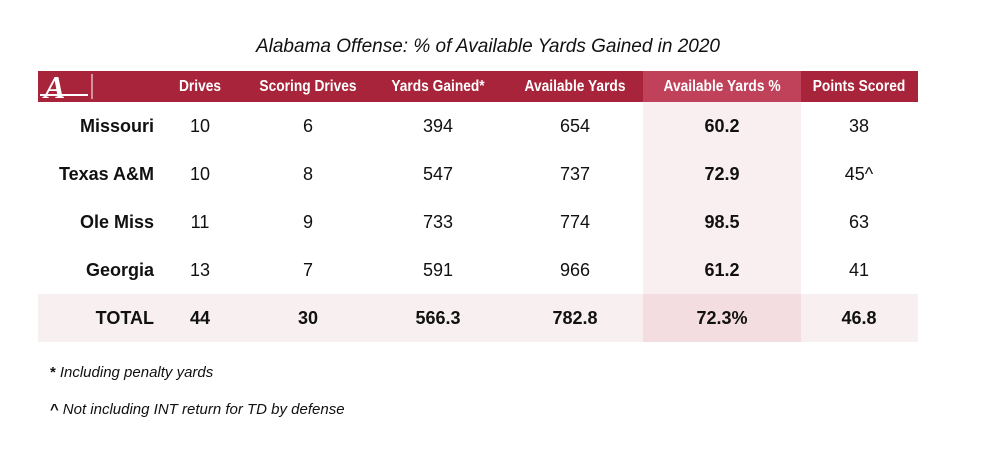 This screenshot has height=450, width=1000. What do you see at coordinates (722, 86) in the screenshot?
I see `header-available-yards-pct: Available Yards %` at bounding box center [722, 86].